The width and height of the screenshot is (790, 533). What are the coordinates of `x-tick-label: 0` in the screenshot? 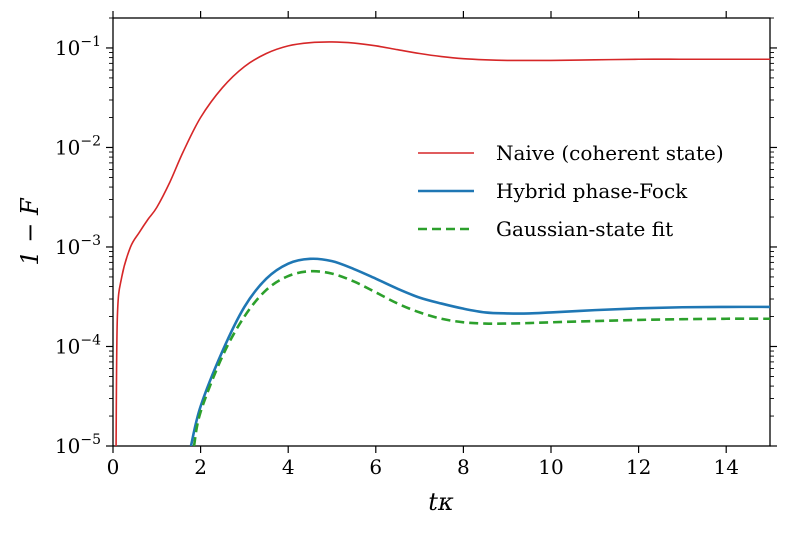 It's located at (113, 467).